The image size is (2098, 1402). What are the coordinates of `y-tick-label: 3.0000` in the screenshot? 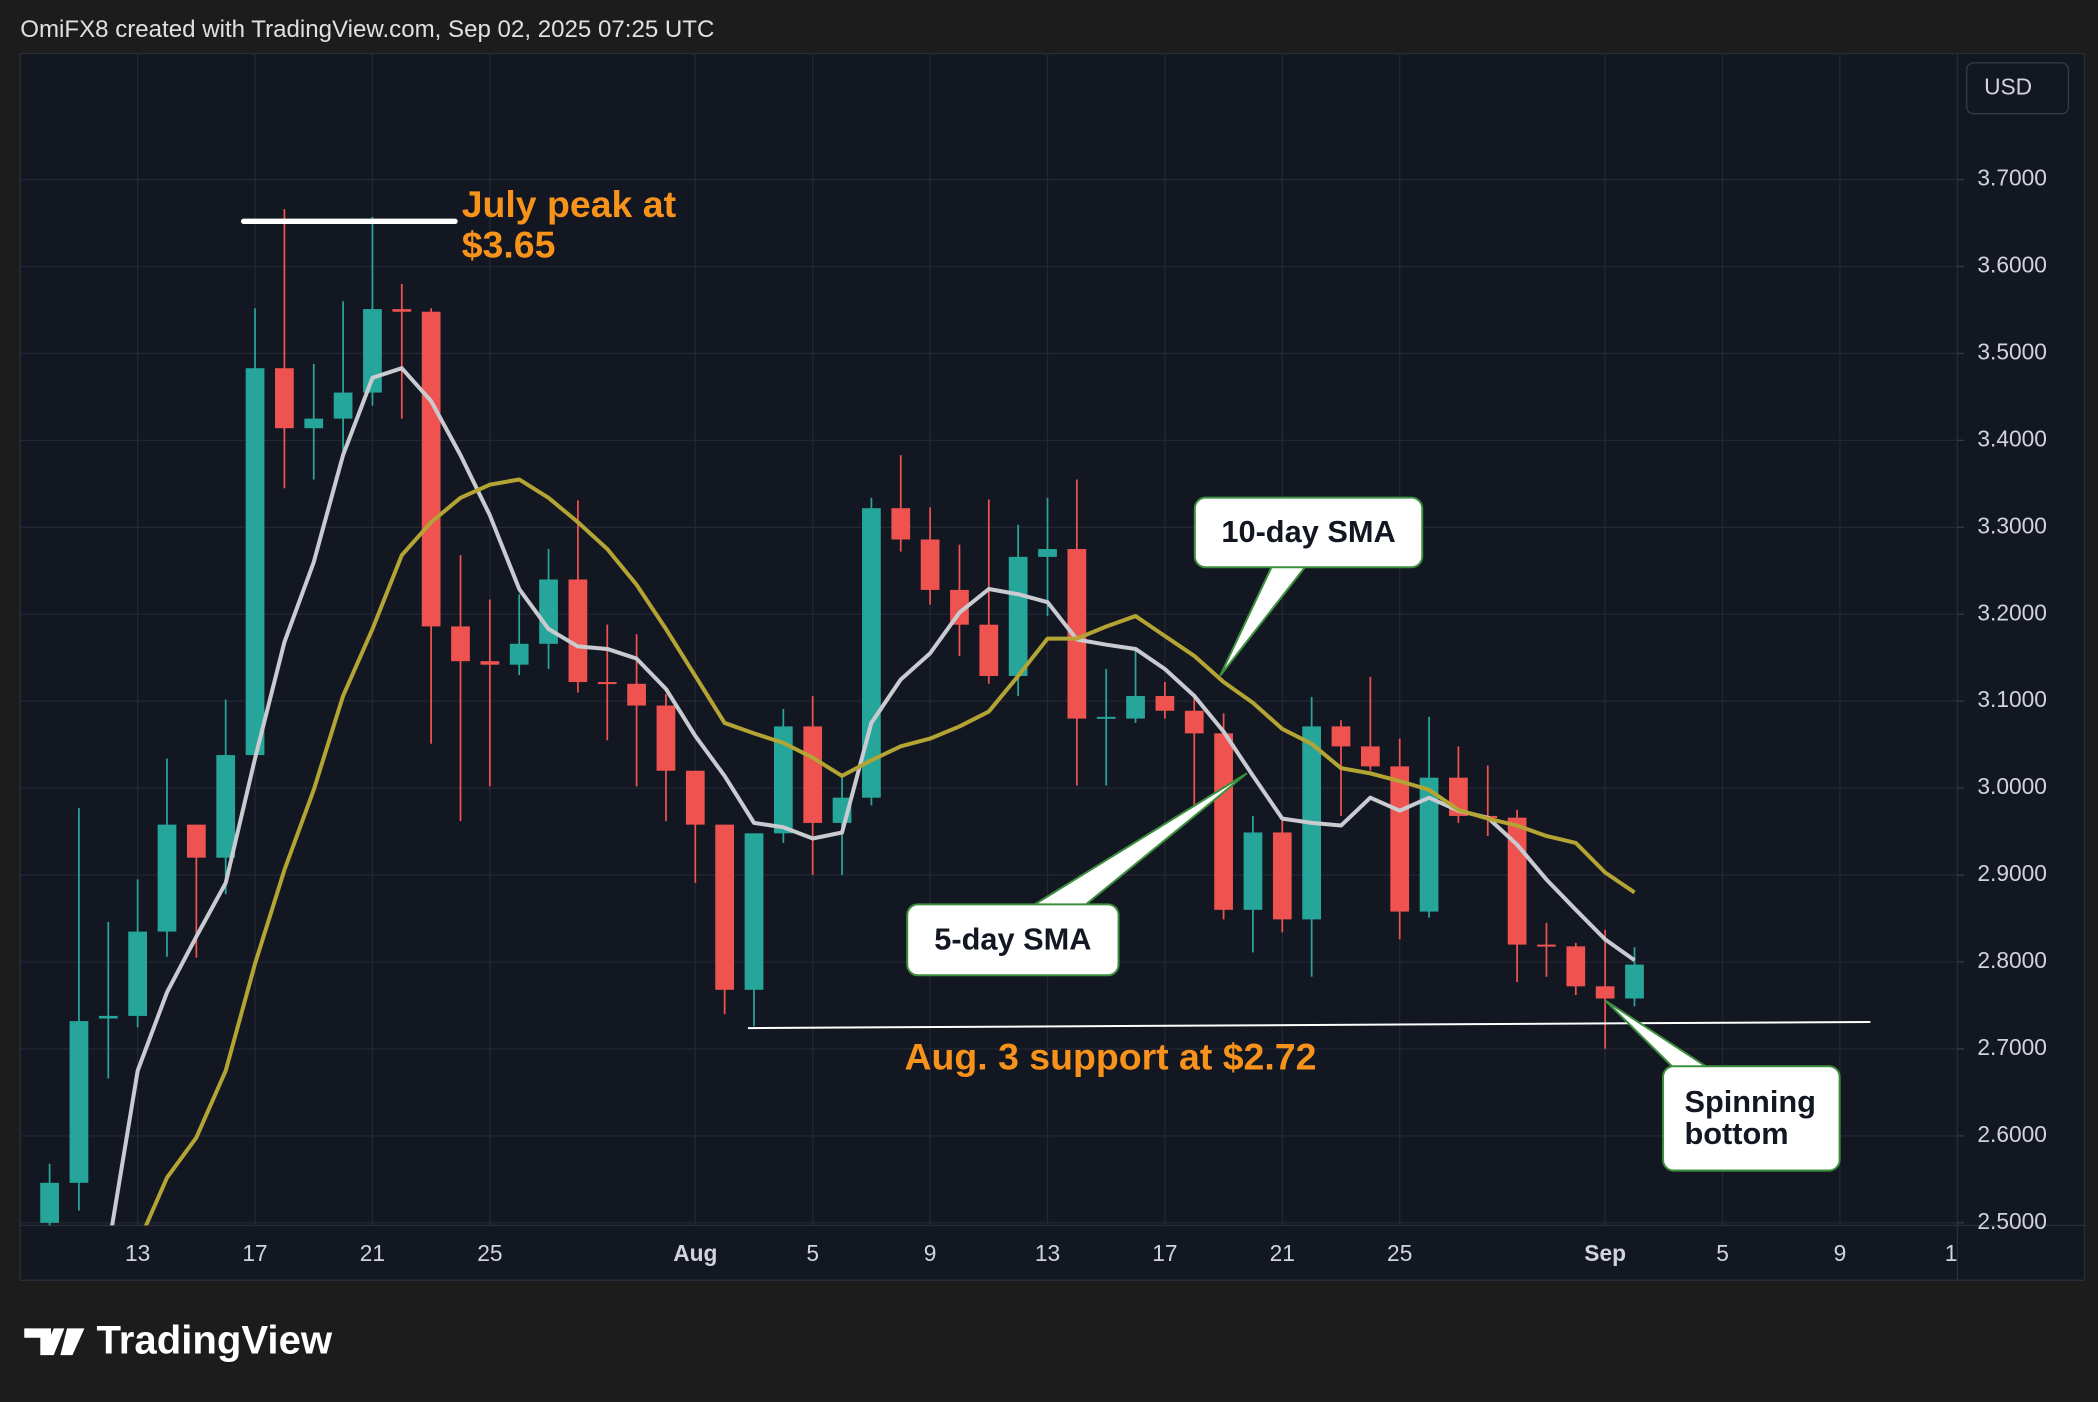 It's located at (2012, 786).